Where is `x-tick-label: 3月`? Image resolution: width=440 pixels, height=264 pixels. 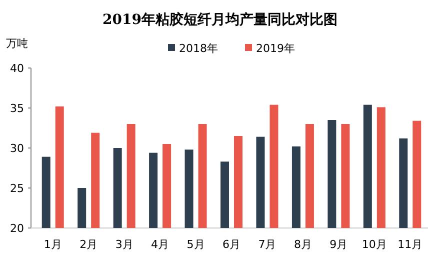 x-tick-label: 3月 is located at coordinates (124, 244).